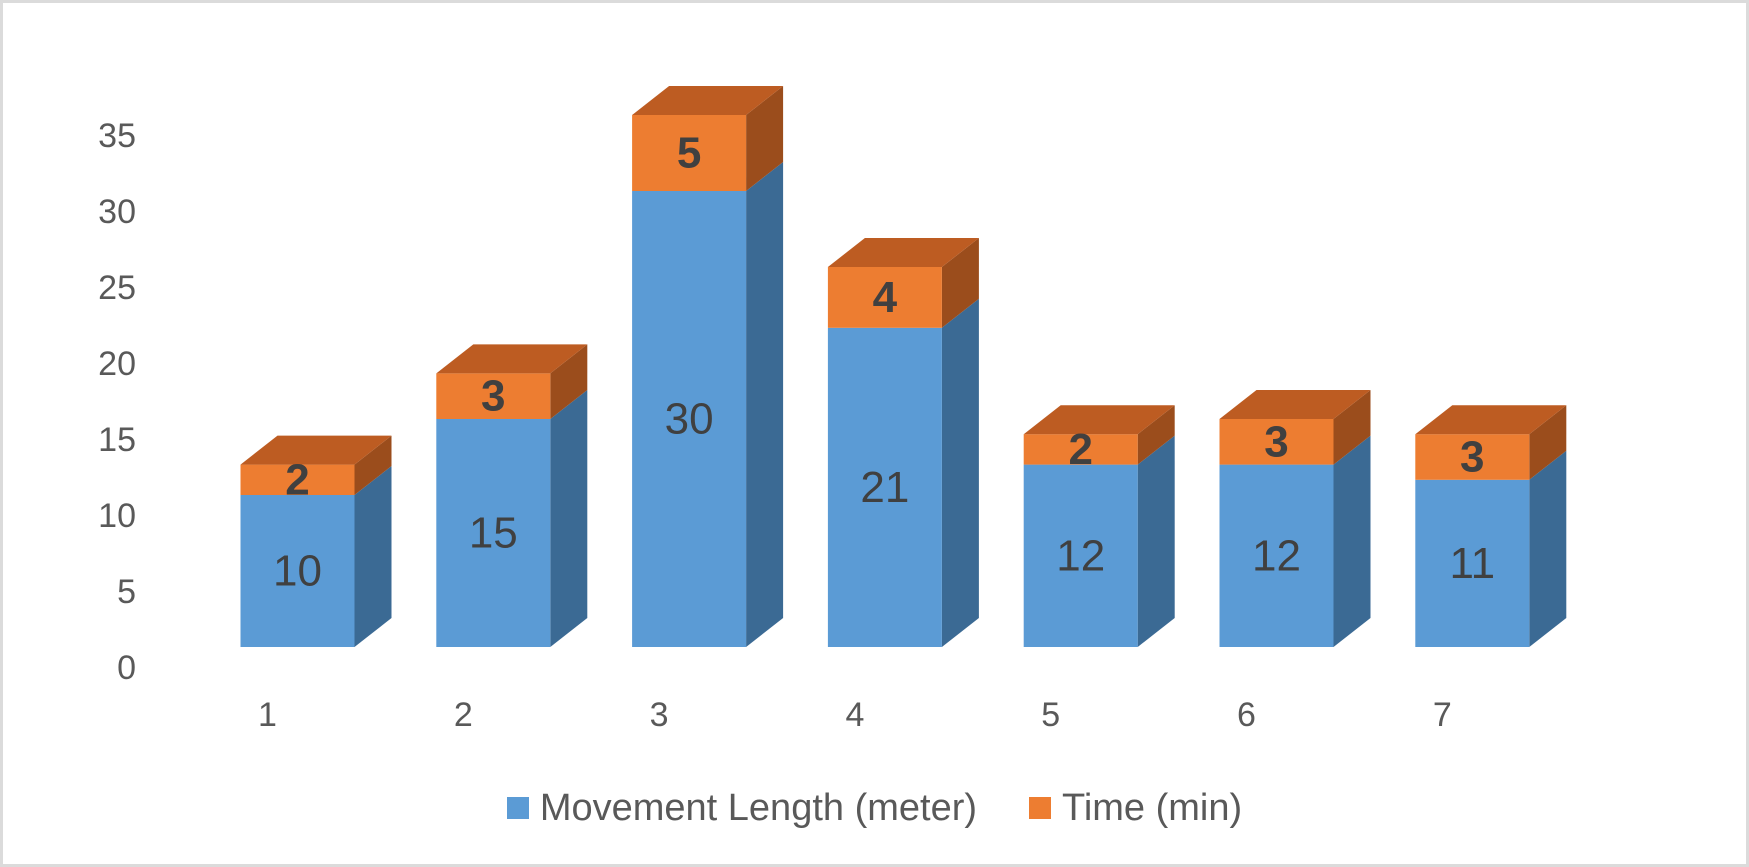 The height and width of the screenshot is (867, 1749). Describe the element at coordinates (659, 715) in the screenshot. I see `x-axis-category-label: 3` at that location.